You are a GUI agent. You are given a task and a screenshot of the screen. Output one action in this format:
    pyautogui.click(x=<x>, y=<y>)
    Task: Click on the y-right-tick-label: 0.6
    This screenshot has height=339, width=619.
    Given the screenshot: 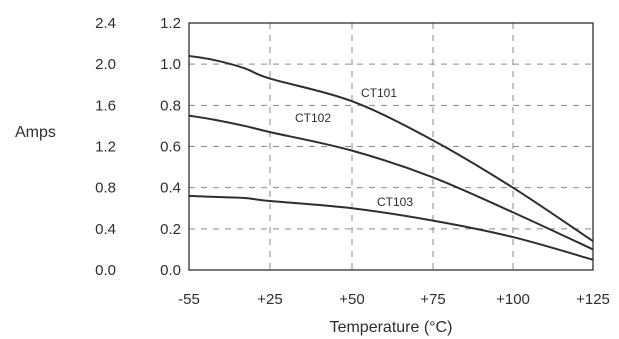 What is the action you would take?
    pyautogui.click(x=170, y=147)
    